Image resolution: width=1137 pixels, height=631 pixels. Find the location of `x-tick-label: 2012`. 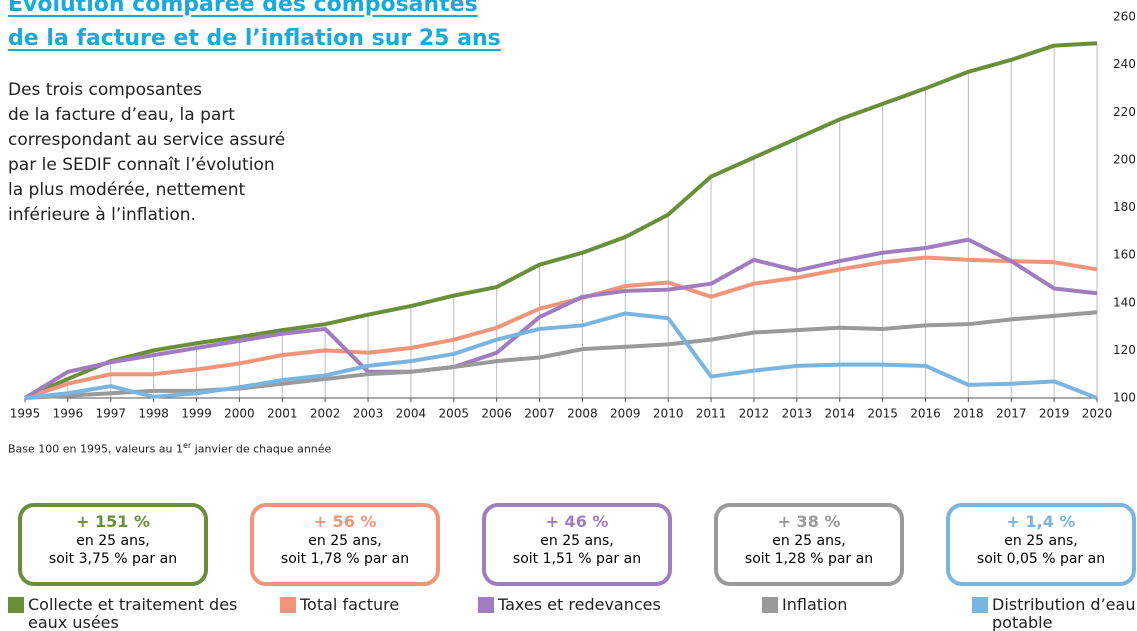

x-tick-label: 2012 is located at coordinates (754, 414).